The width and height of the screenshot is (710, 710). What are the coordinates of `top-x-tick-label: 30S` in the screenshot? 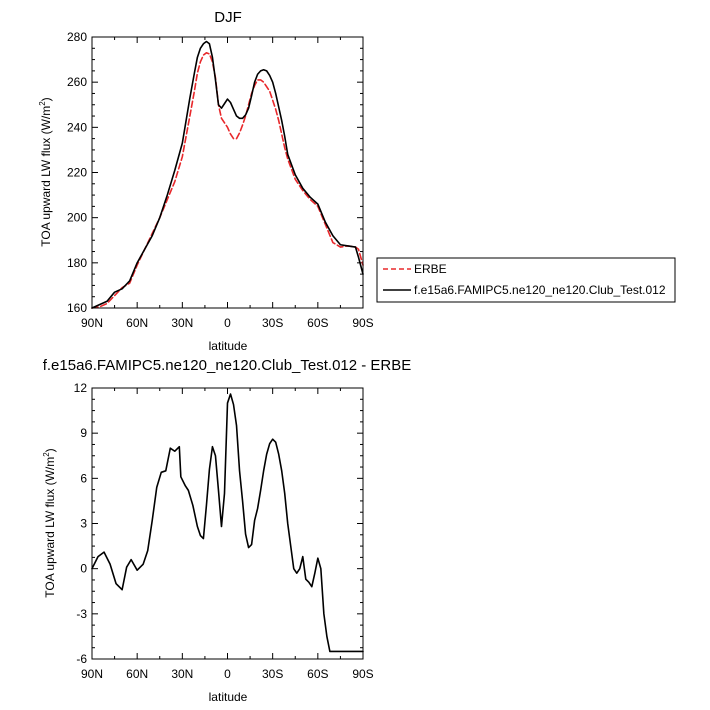 It's located at (272, 323).